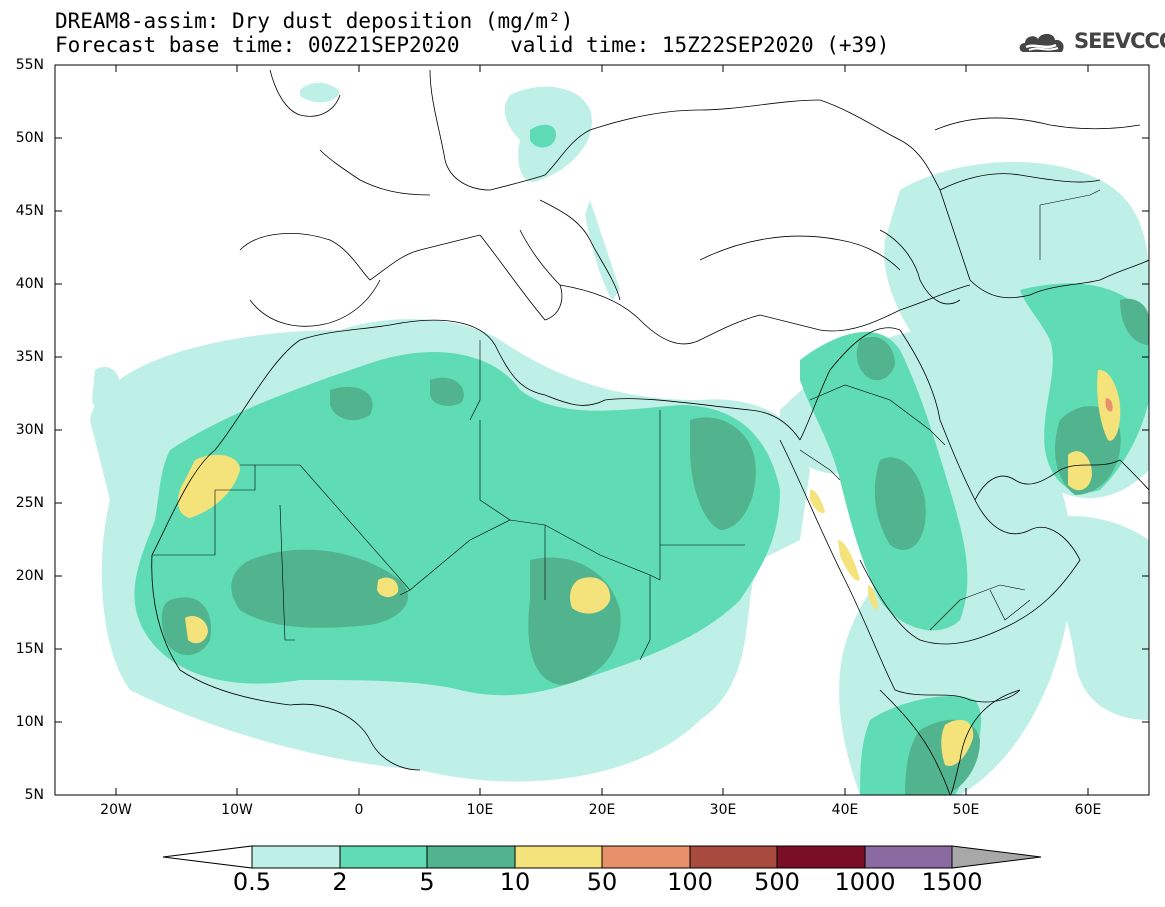 The height and width of the screenshot is (907, 1165). I want to click on lat-label: 15N, so click(29, 649).